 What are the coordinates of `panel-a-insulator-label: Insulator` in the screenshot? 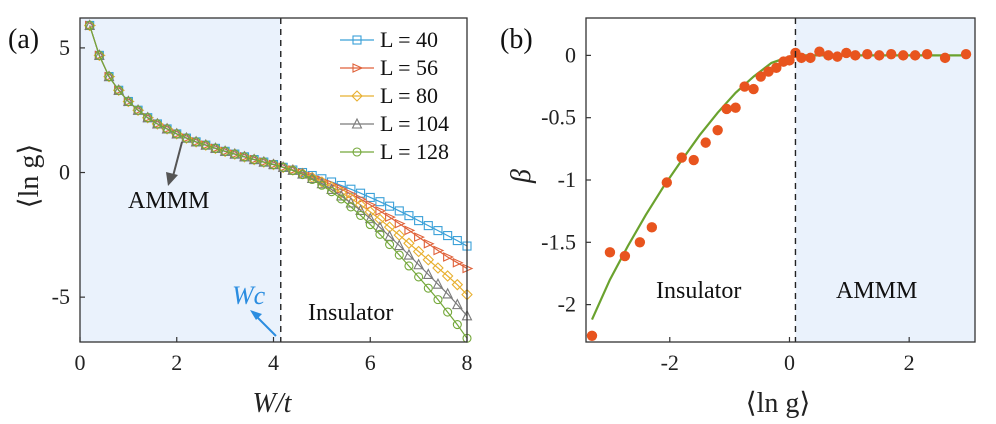 It's located at (350, 313).